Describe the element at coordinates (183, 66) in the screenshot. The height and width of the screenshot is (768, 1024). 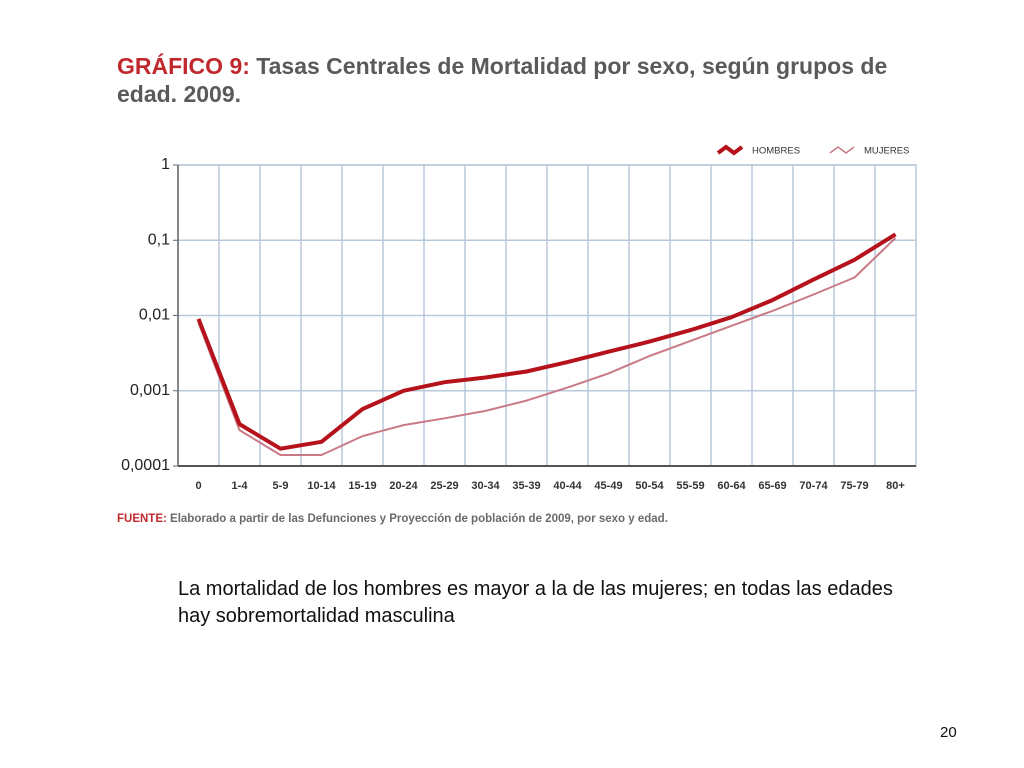
I see `title-label: GRÁFICO 9:` at that location.